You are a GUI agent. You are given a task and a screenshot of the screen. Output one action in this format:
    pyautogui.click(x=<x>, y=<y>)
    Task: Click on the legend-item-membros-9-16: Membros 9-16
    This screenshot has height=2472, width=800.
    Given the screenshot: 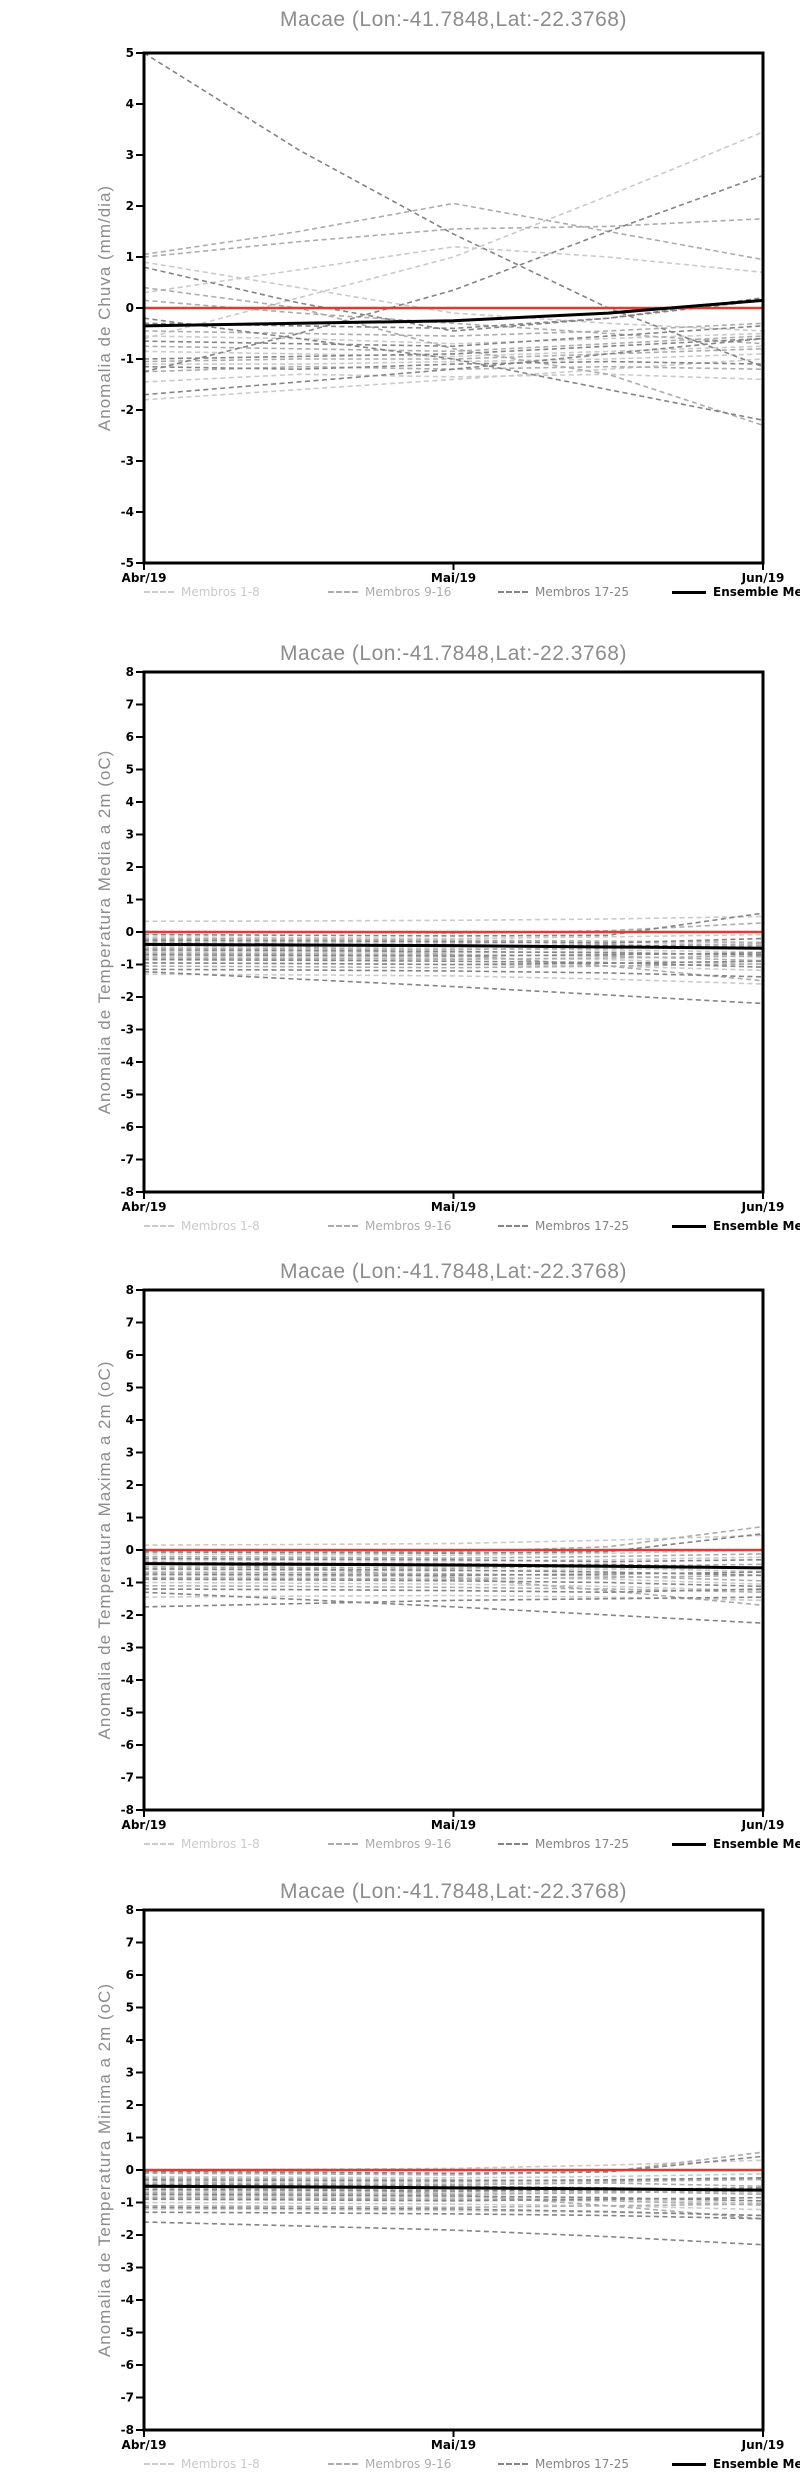 What is the action you would take?
    pyautogui.click(x=389, y=1844)
    